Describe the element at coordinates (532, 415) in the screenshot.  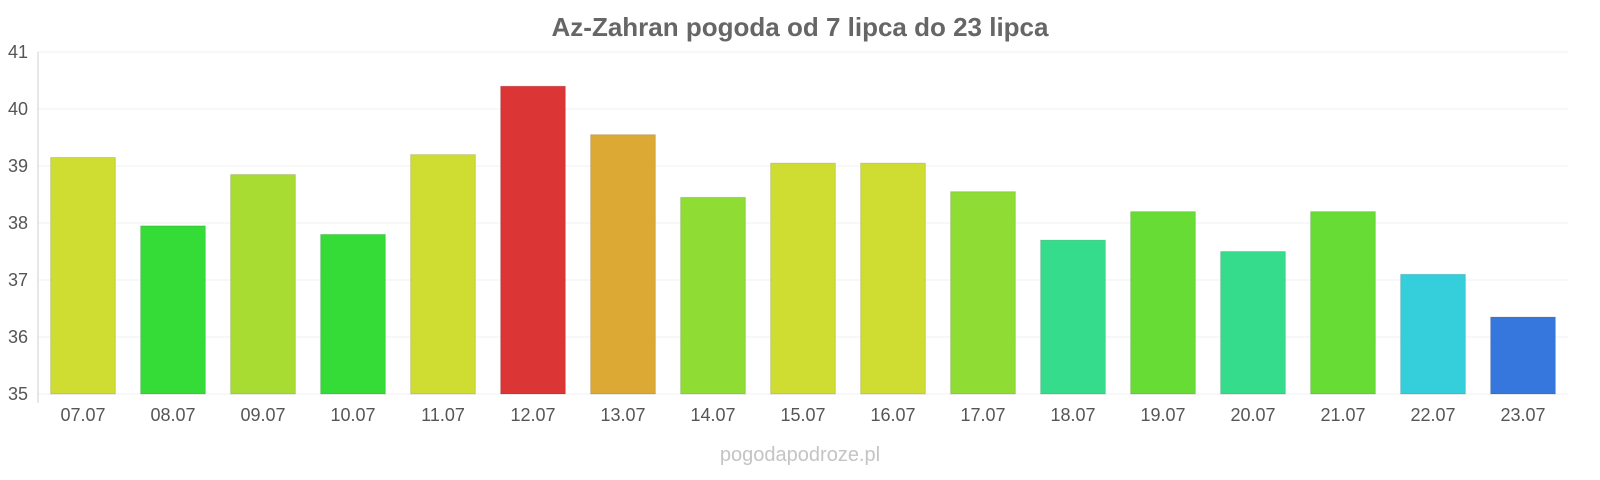
I see `x-tick-label: 12.07` at that location.